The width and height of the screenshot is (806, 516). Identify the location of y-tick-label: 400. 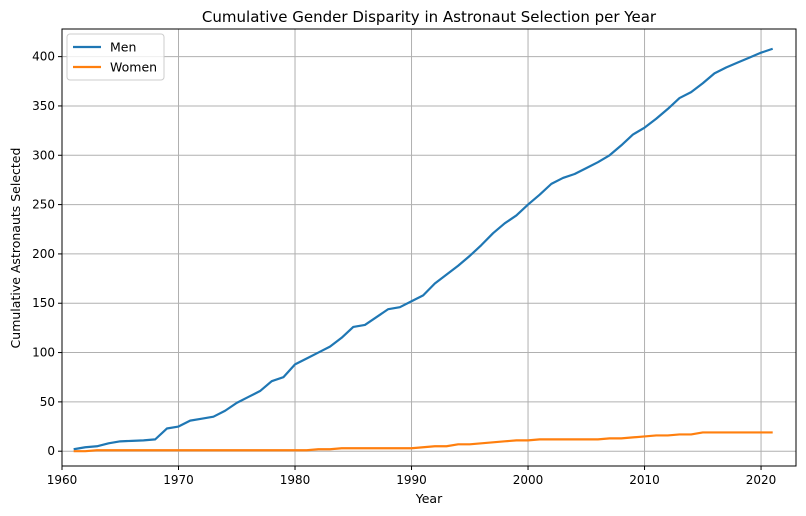
(43, 57).